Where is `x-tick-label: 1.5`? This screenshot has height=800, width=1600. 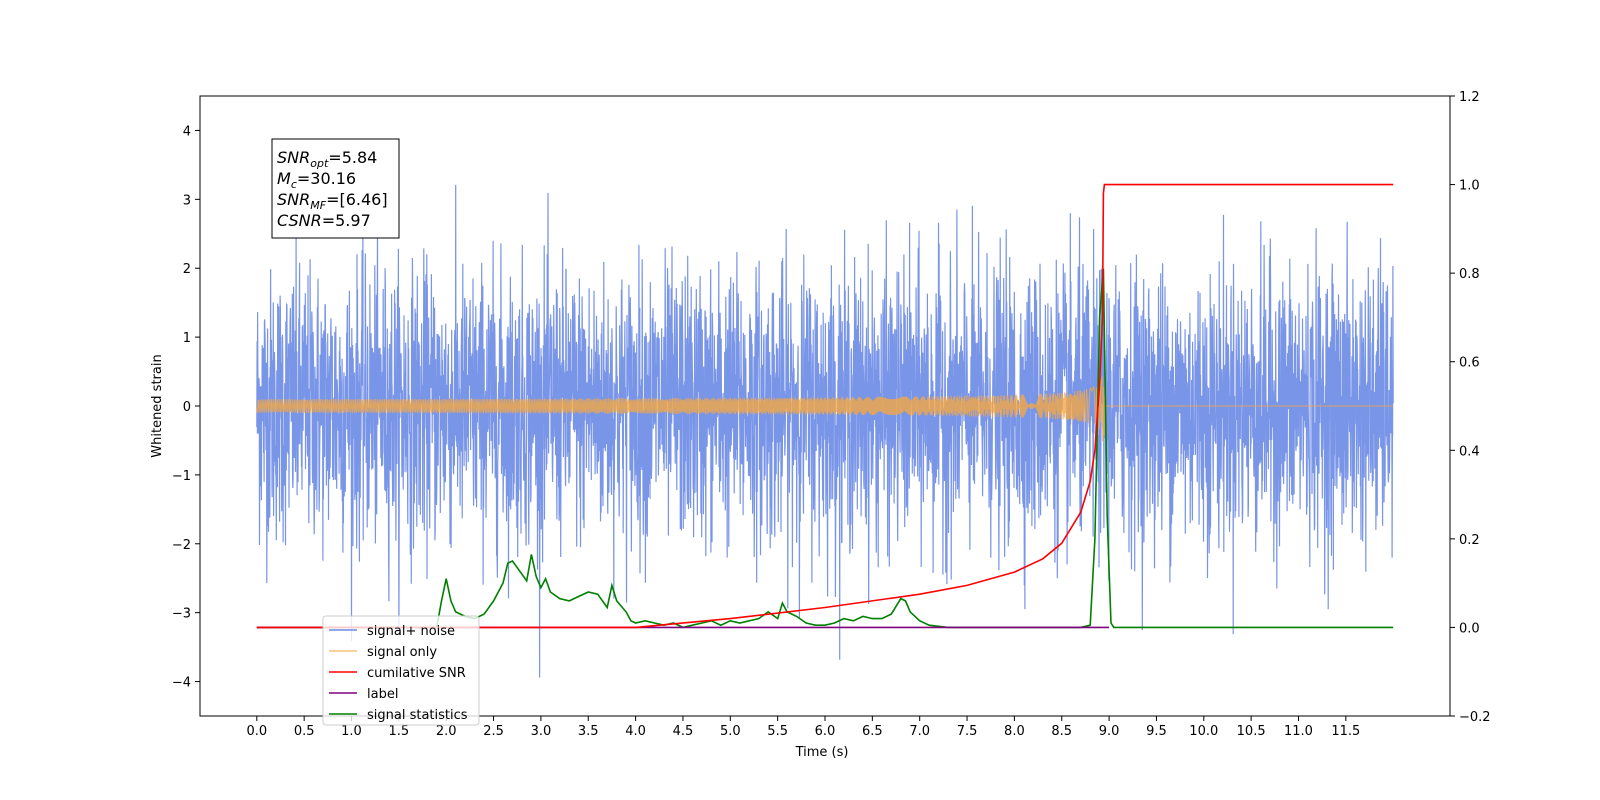 x-tick-label: 1.5 is located at coordinates (399, 731).